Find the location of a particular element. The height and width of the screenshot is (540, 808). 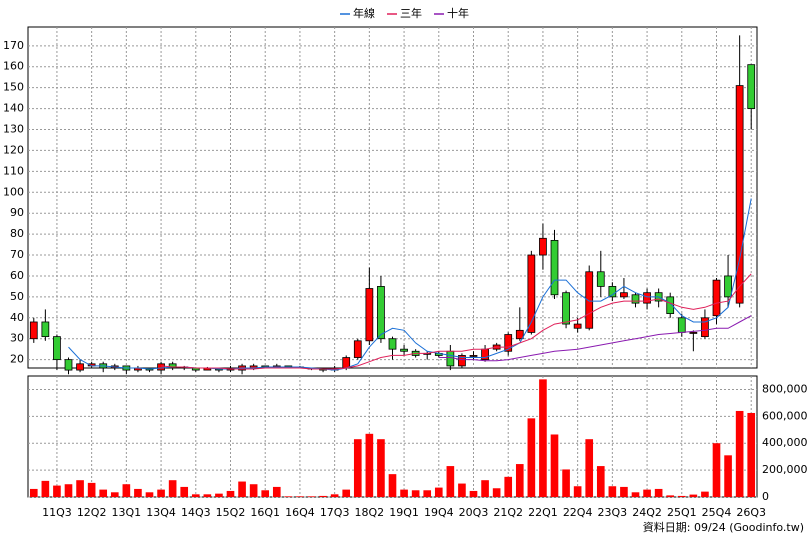

y-tick-label: 170 is located at coordinates (13, 45).